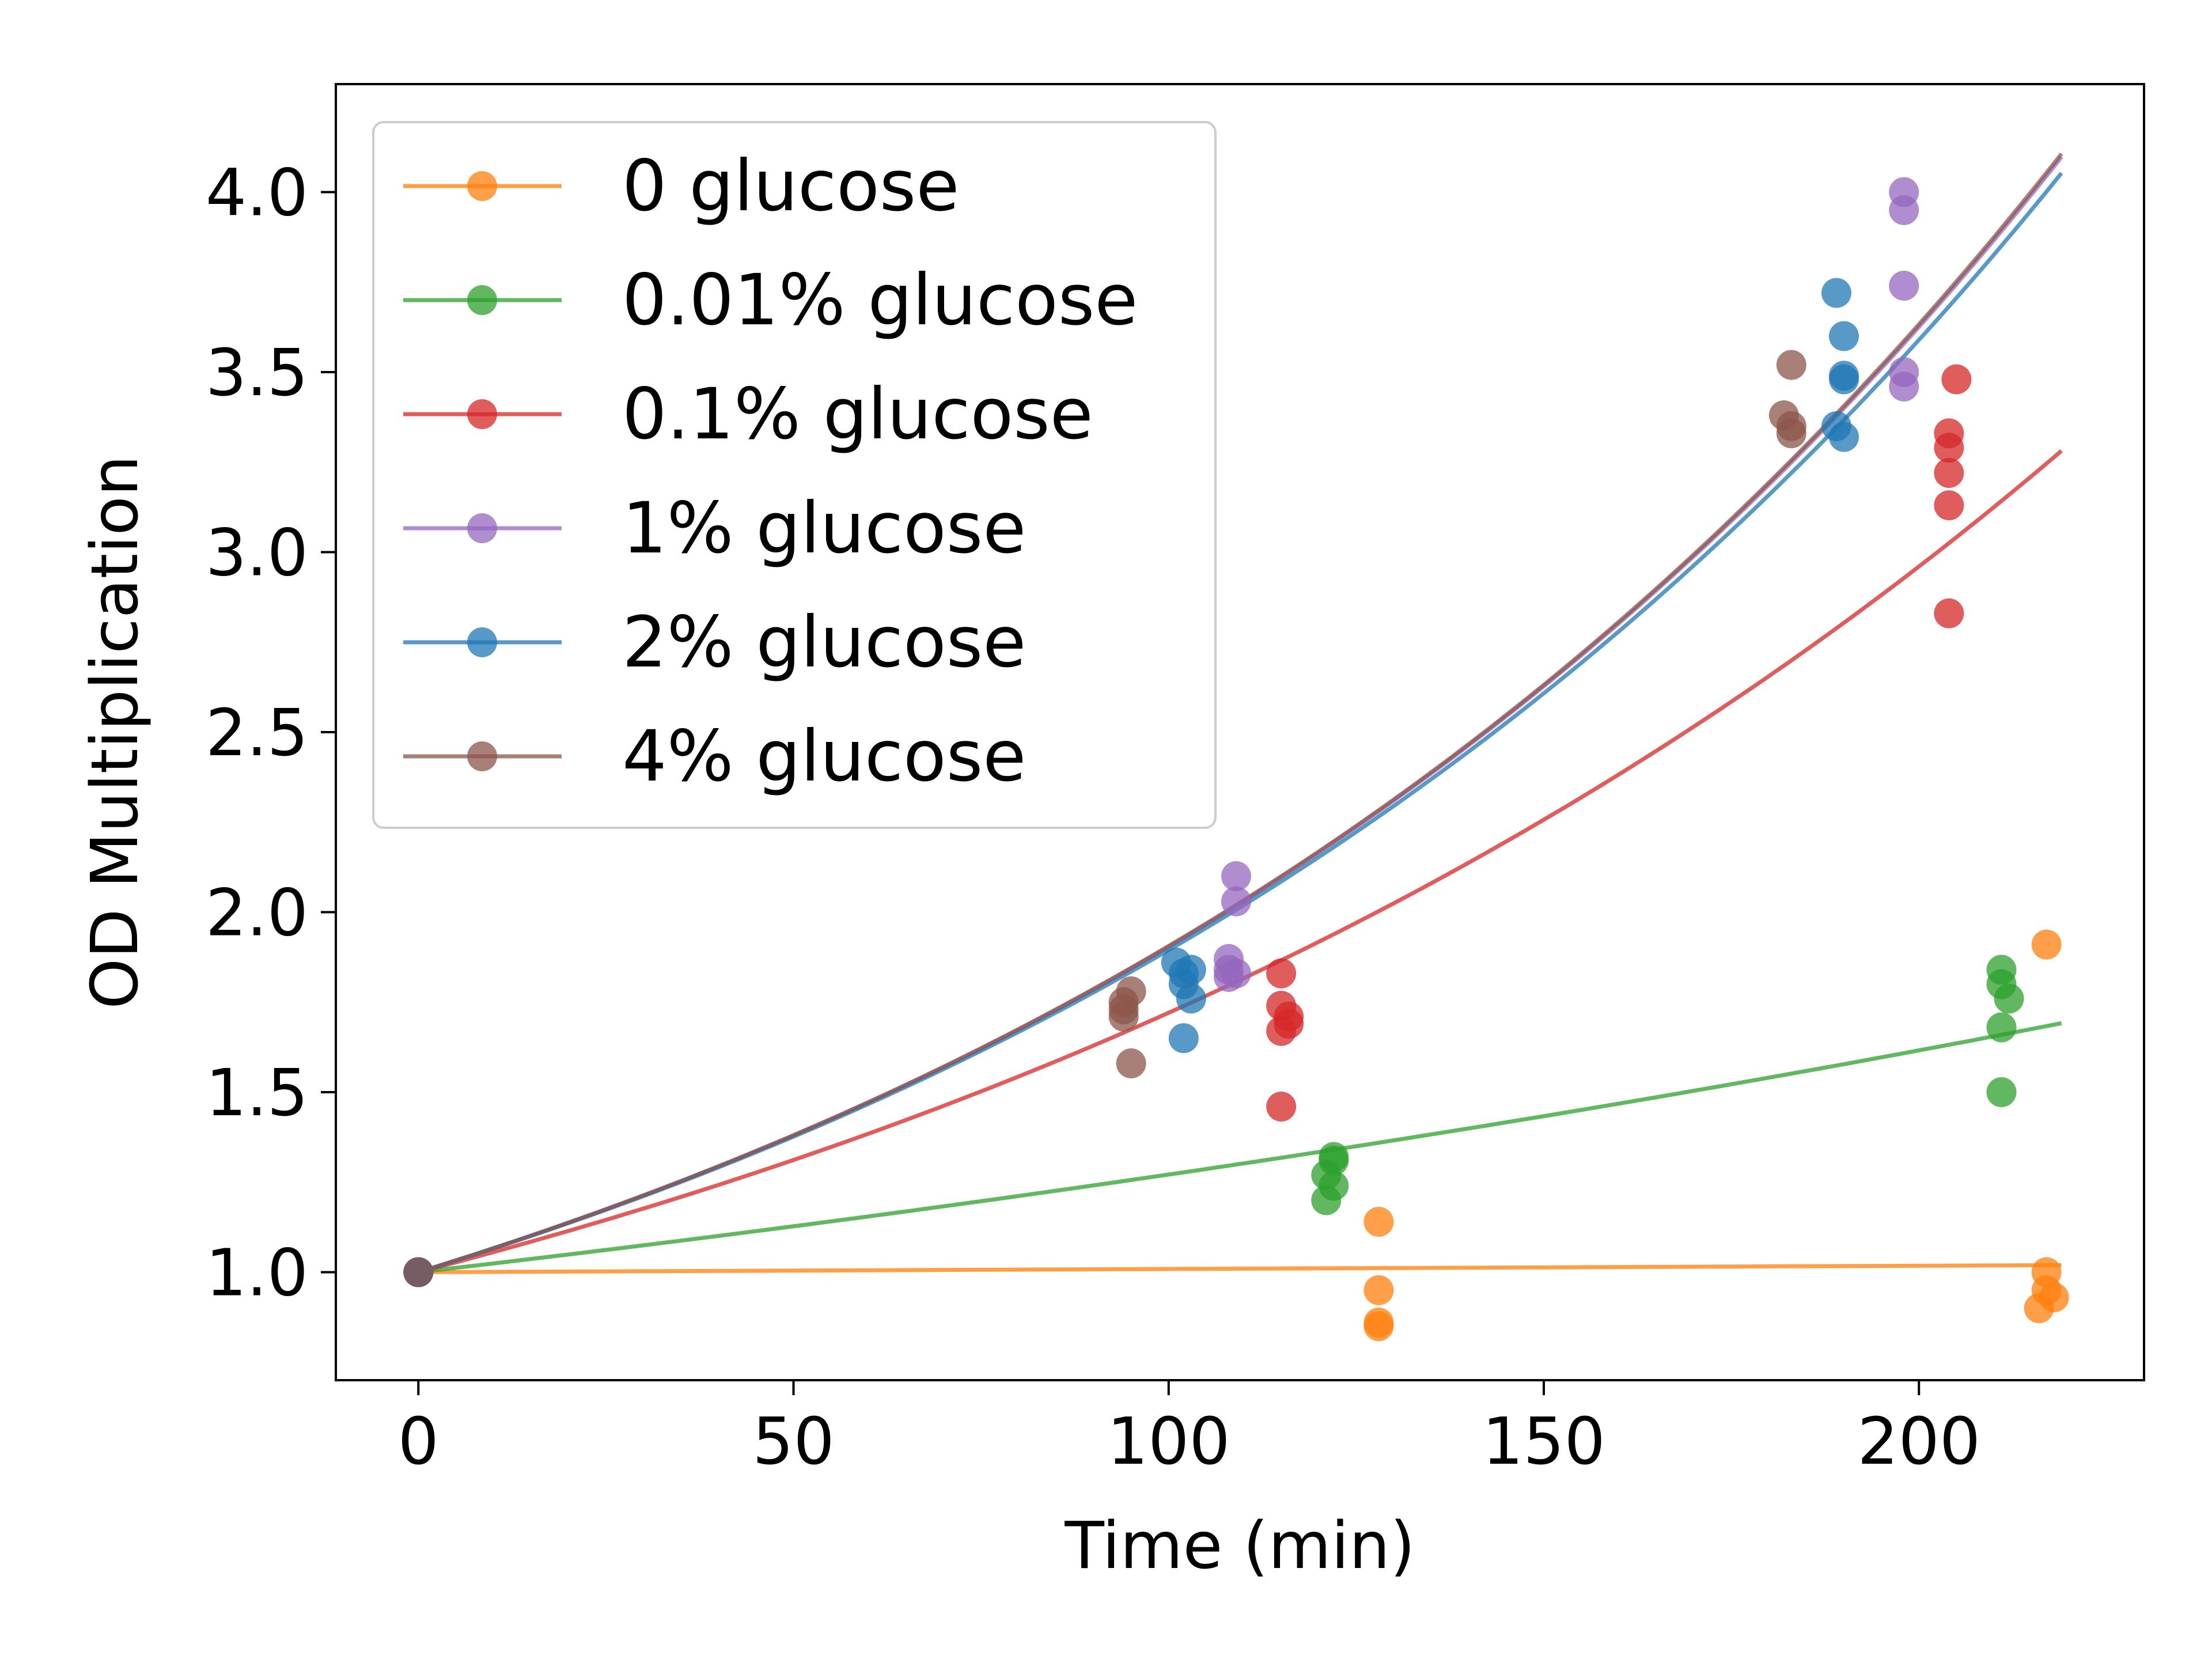  Describe the element at coordinates (1543, 1441) in the screenshot. I see `x-tick-label: 150` at that location.